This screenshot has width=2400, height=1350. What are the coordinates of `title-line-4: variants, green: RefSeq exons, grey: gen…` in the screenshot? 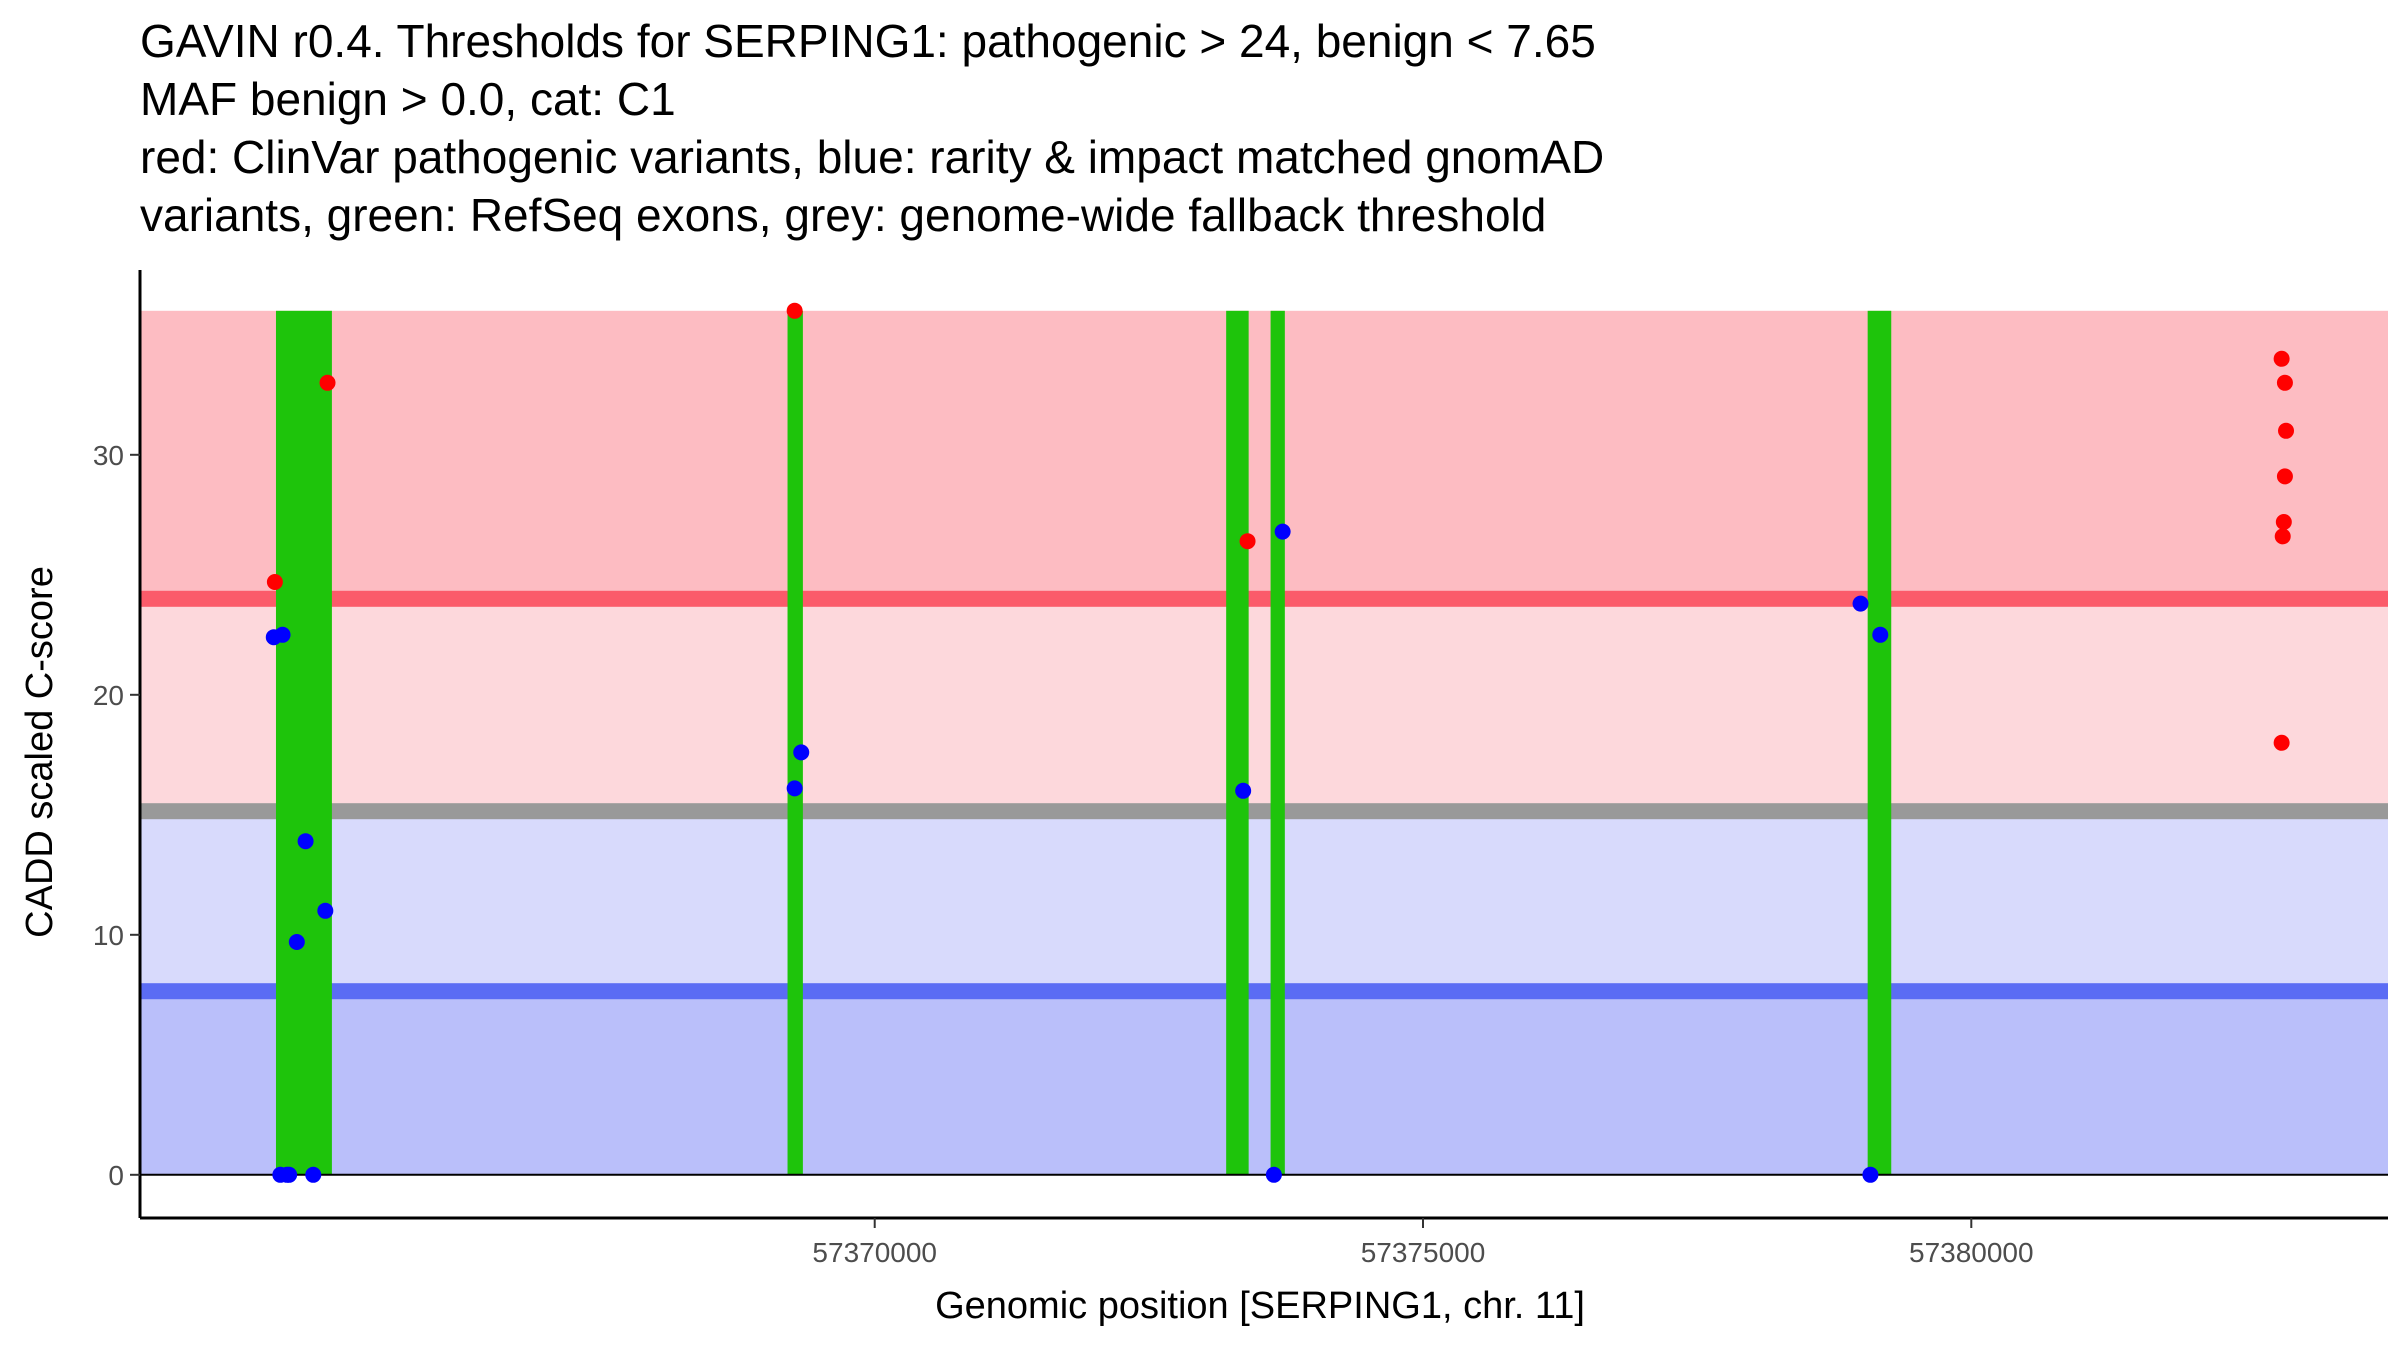 It's located at (843, 215).